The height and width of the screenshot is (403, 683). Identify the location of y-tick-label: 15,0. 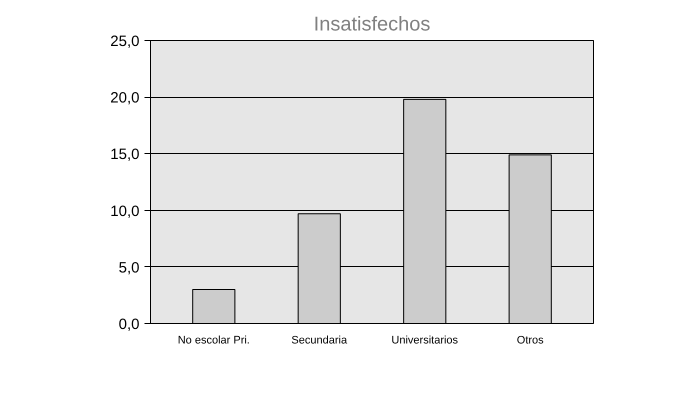
(125, 155).